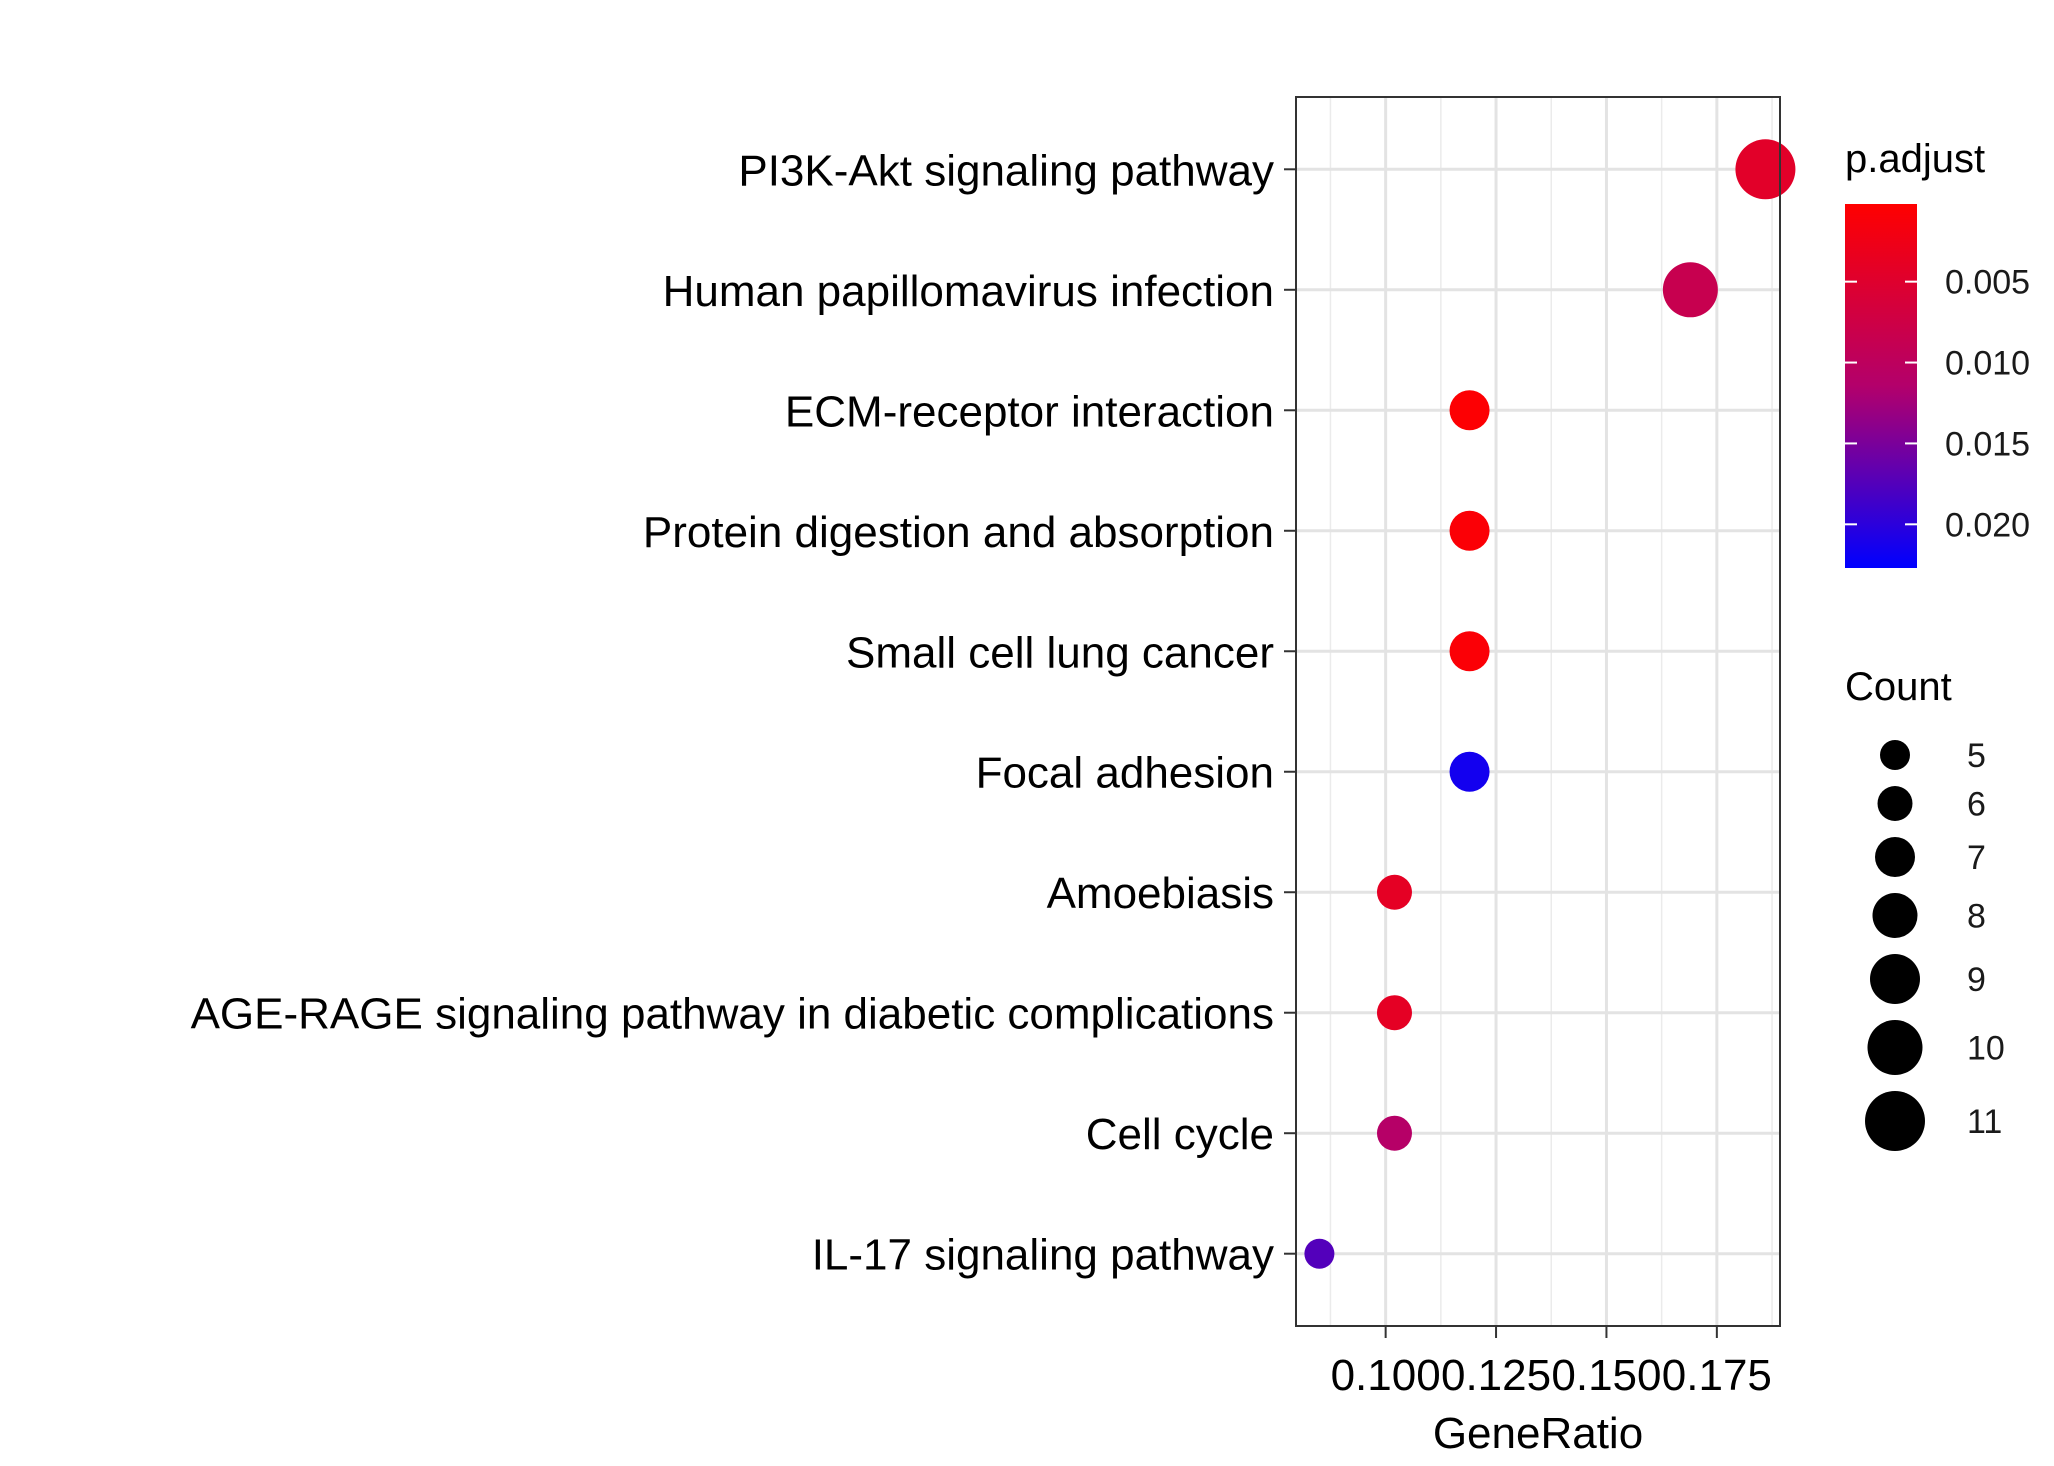 The height and width of the screenshot is (1466, 2054). What do you see at coordinates (1976, 756) in the screenshot?
I see `size-legend-label: 5` at bounding box center [1976, 756].